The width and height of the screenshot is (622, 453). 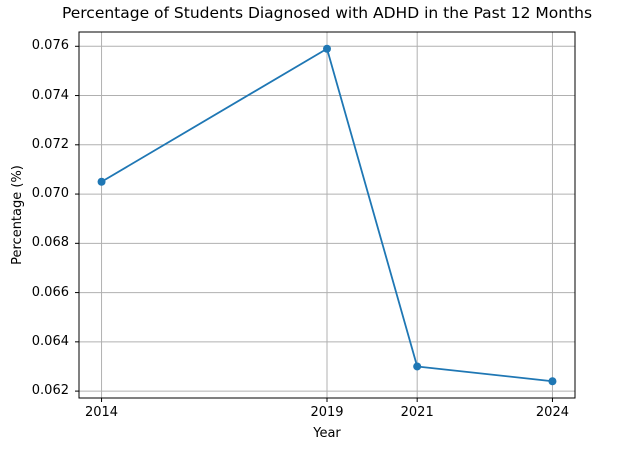 I want to click on y-tick-label: 0.074, so click(x=50, y=95).